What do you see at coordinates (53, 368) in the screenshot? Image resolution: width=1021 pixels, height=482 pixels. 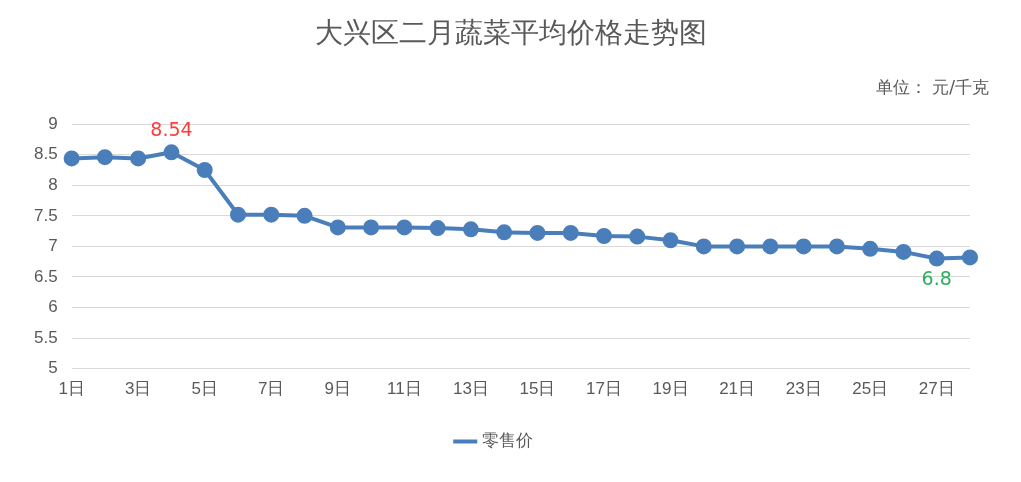 I see `y-tick-label: 5` at bounding box center [53, 368].